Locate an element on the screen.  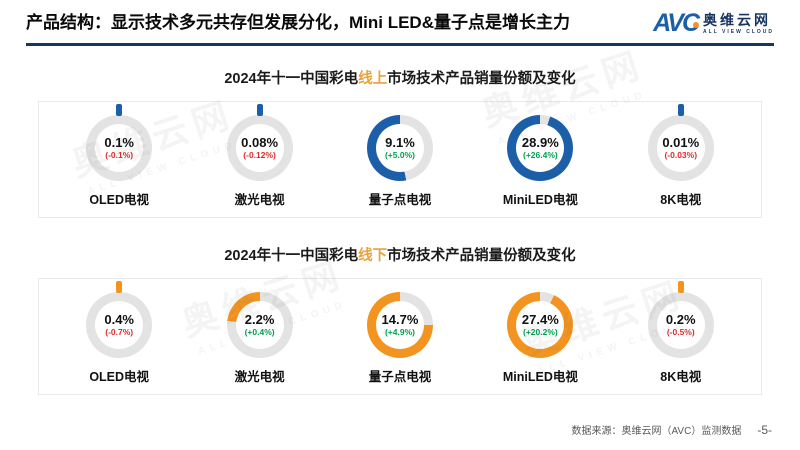
share-change: (-0.1%) is located at coordinates (119, 154).